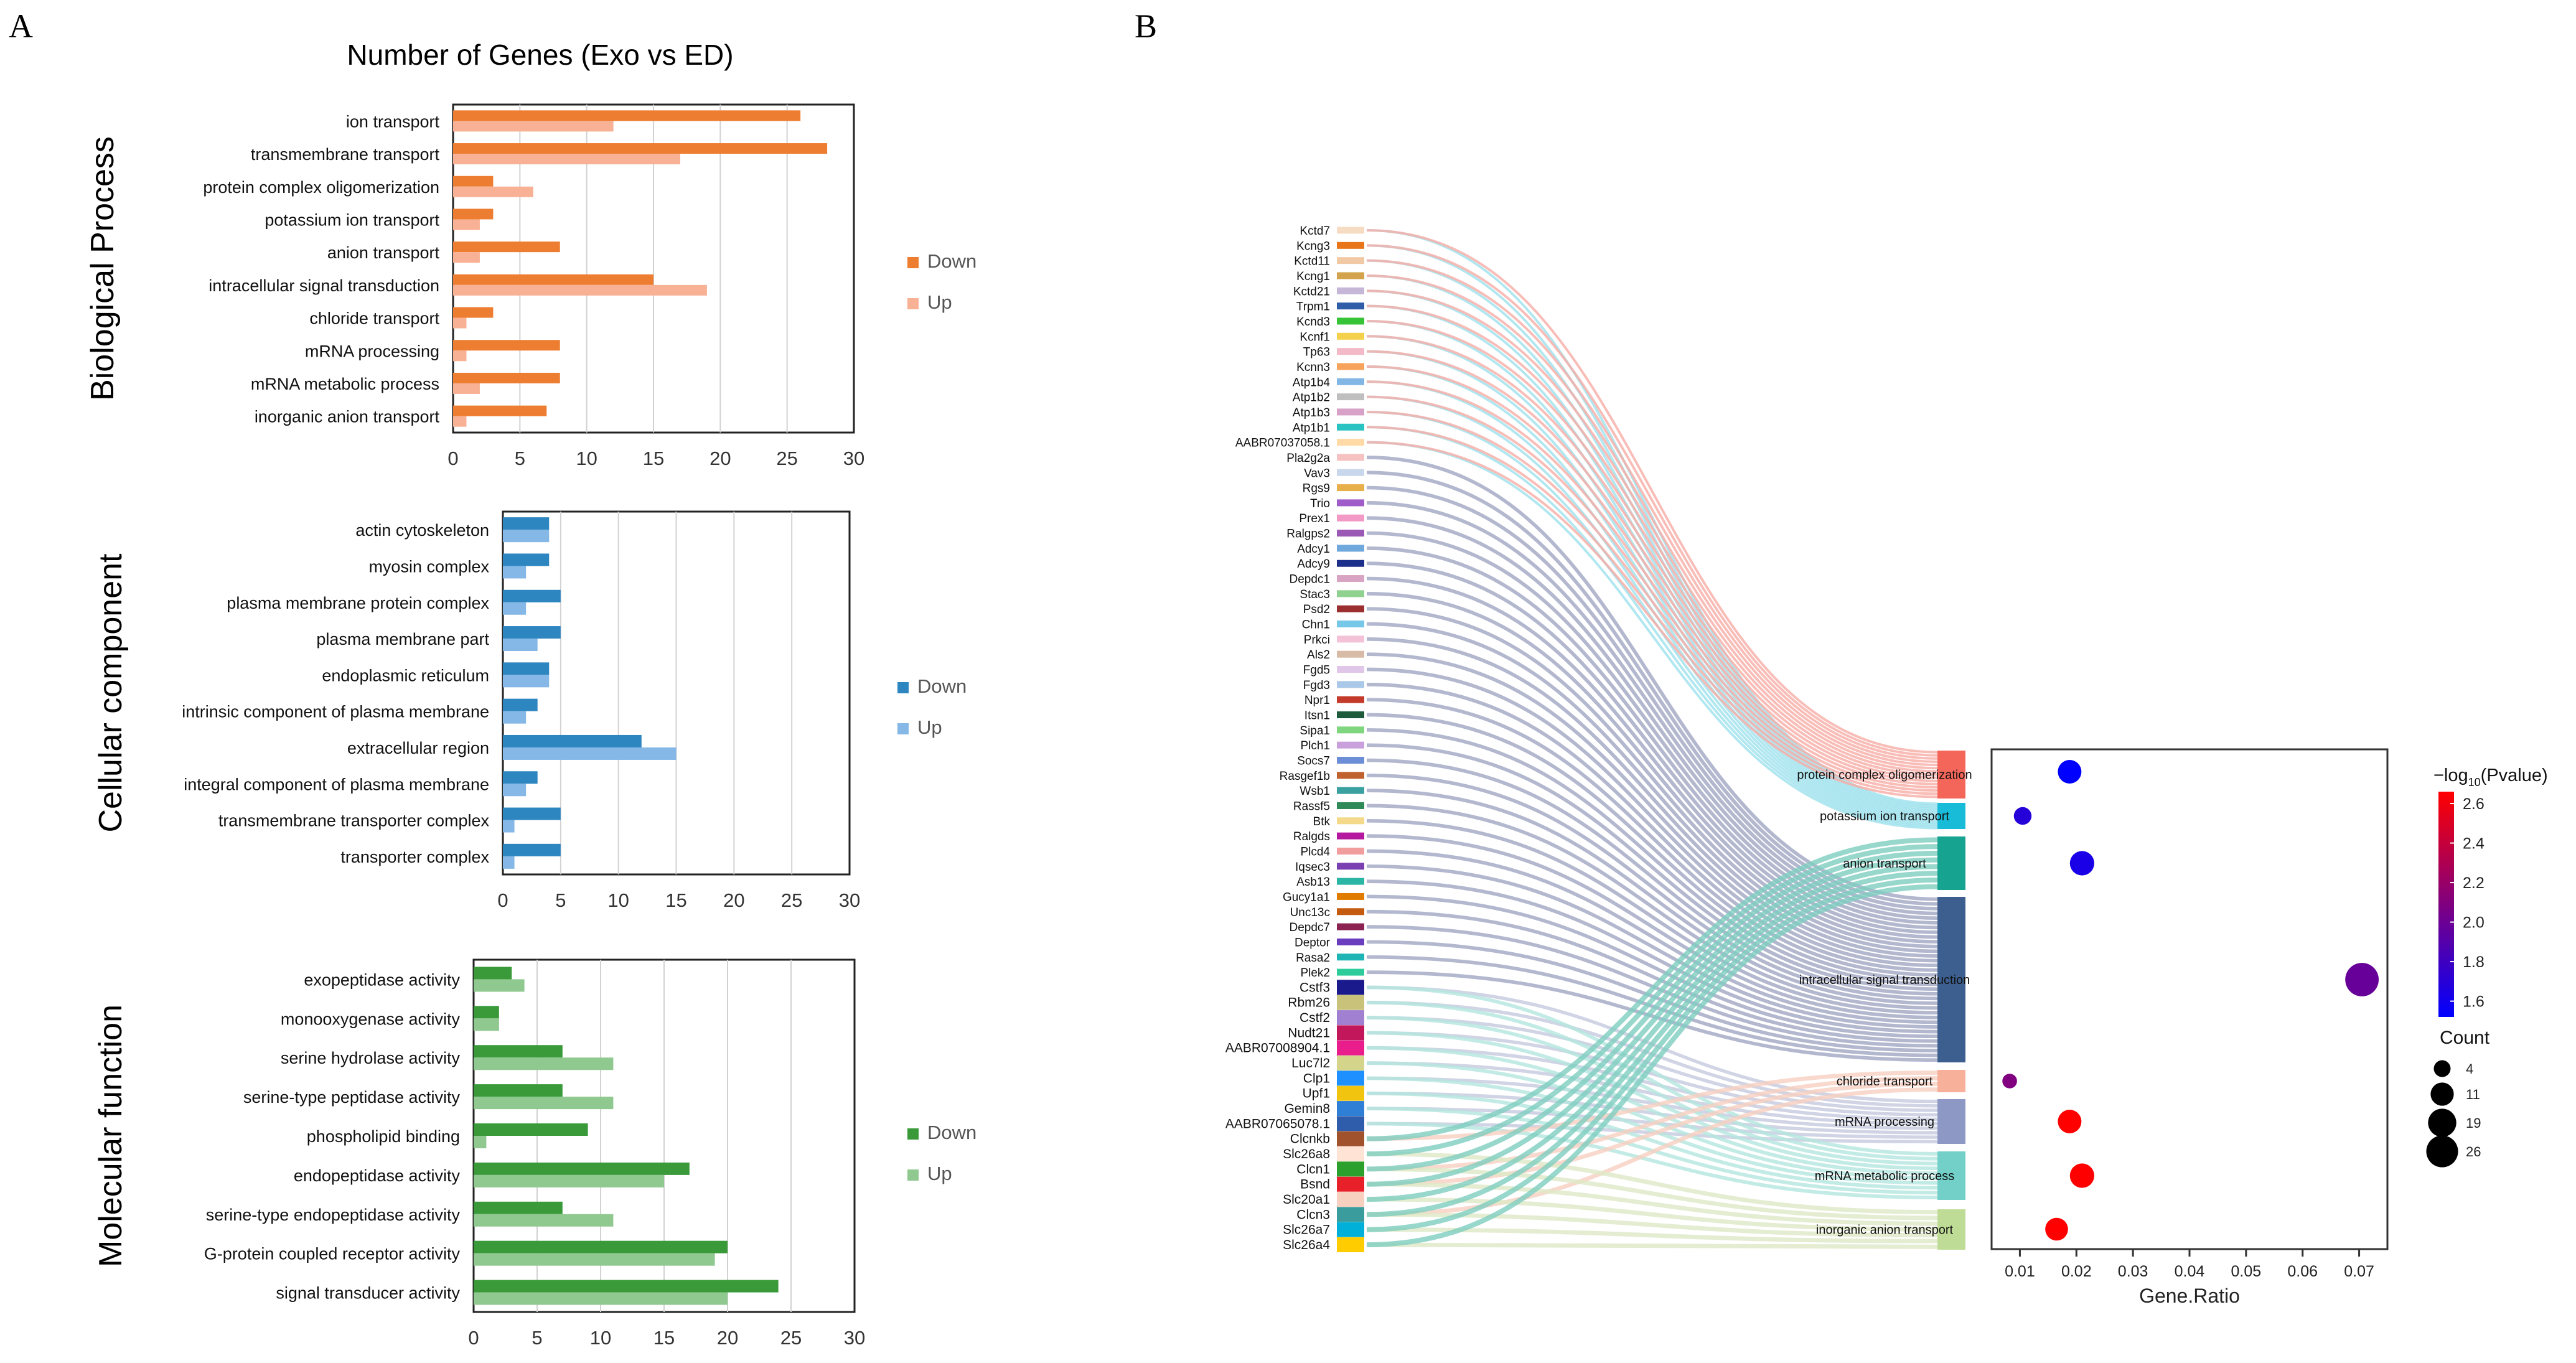  Describe the element at coordinates (2465, 1038) in the screenshot. I see `size-legend-title: Count` at that location.